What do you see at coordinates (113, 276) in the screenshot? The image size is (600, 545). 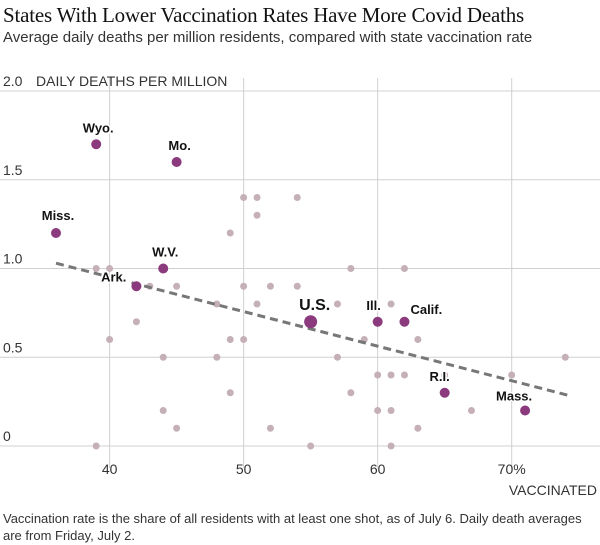 I see `state-label: Ark.` at bounding box center [113, 276].